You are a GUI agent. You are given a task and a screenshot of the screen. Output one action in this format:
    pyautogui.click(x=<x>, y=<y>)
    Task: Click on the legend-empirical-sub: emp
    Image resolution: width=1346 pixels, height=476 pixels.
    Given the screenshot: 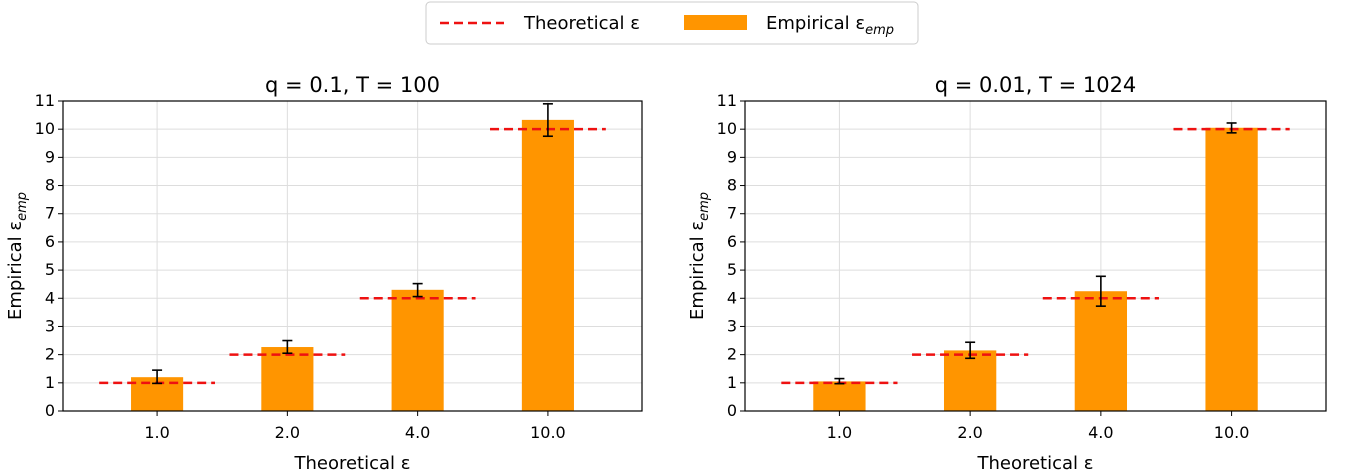 What is the action you would take?
    pyautogui.click(x=879, y=30)
    